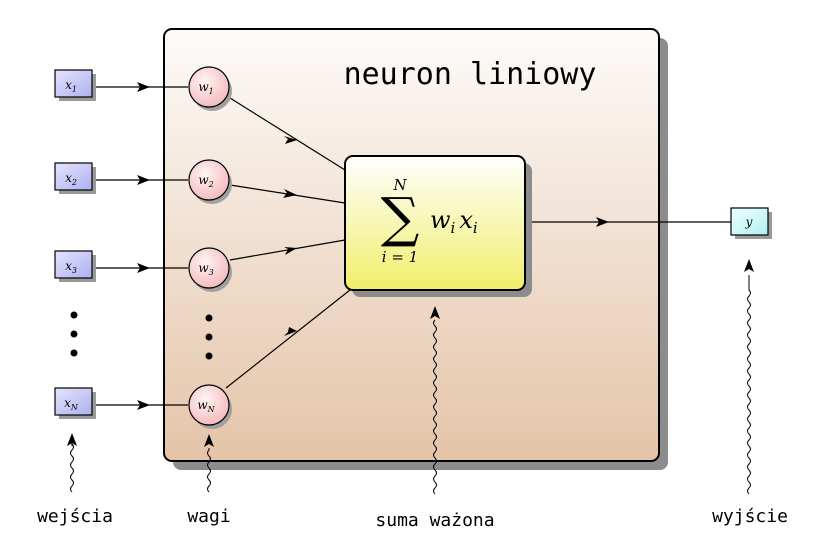  Describe the element at coordinates (440, 220) in the screenshot. I see `sum-term-w: w` at that location.